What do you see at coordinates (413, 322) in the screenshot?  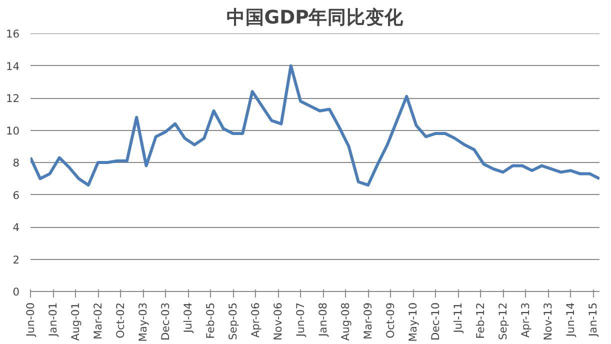 I see `x-tick-label: May-10` at bounding box center [413, 322].